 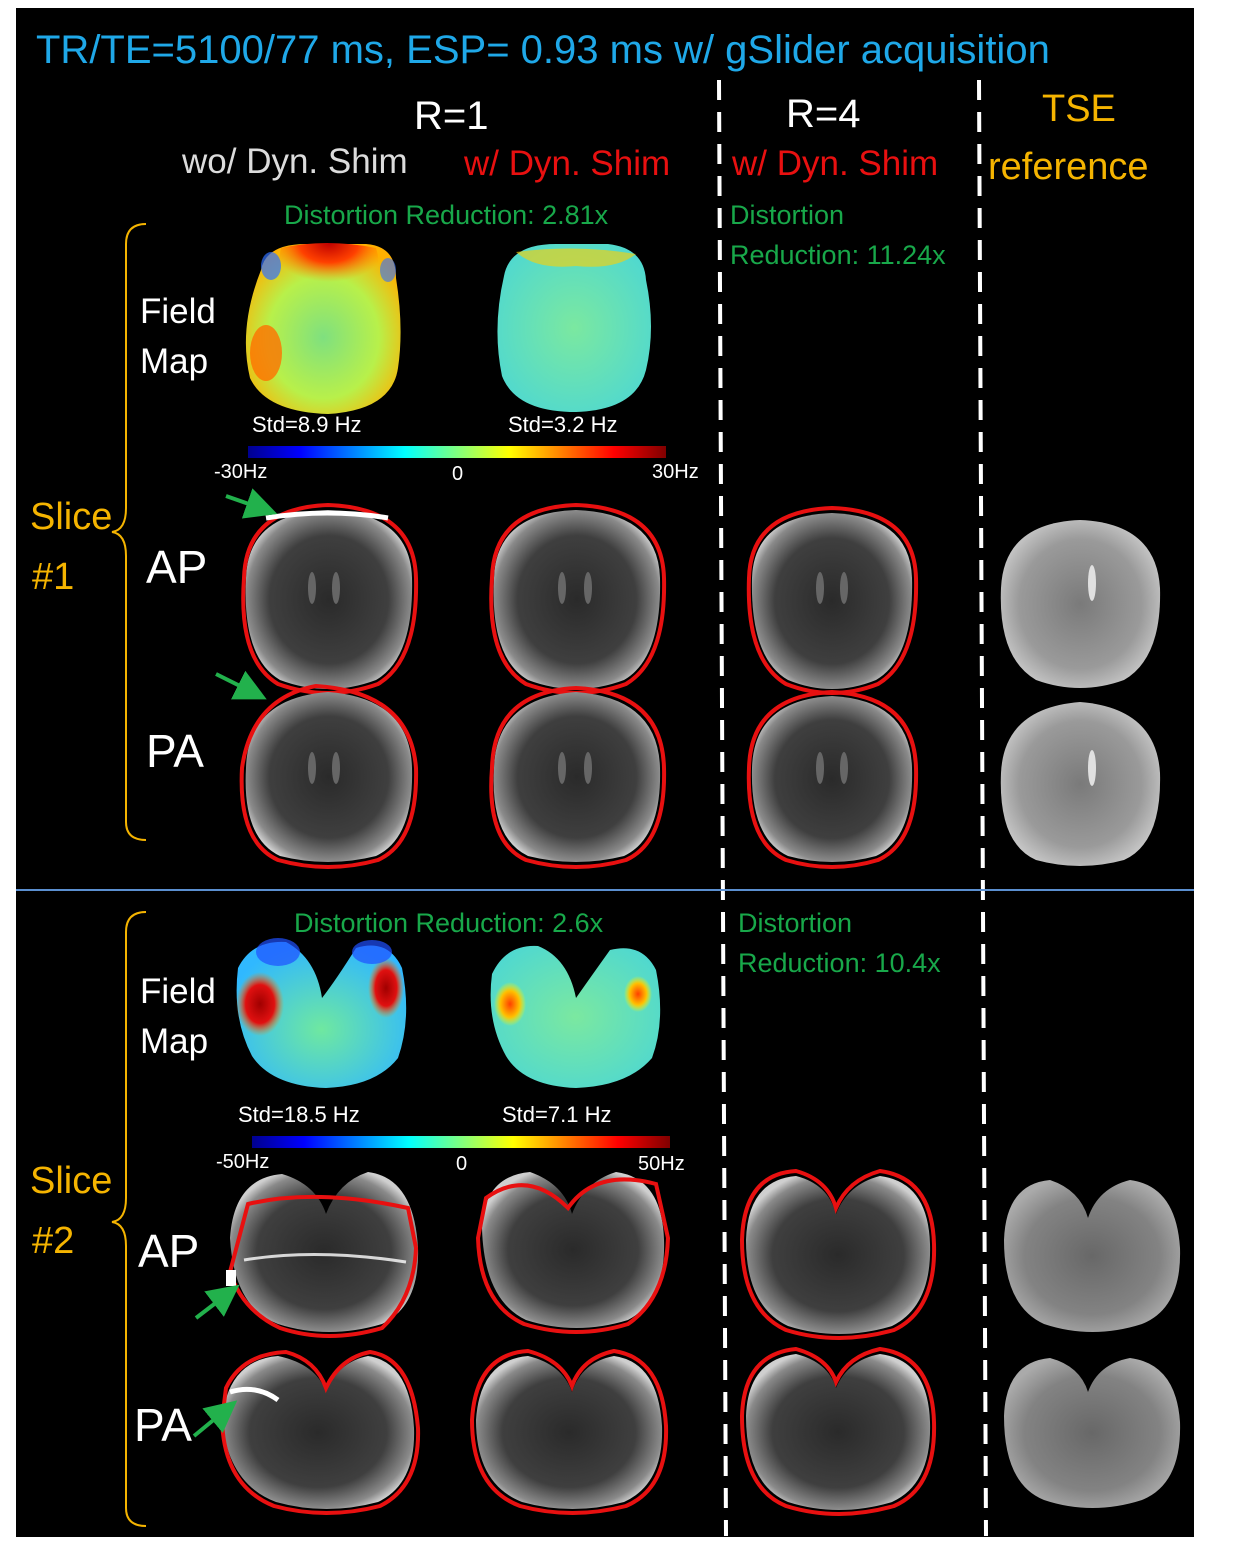 What do you see at coordinates (838, 255) in the screenshot?
I see `slice1-distortion-r4-line2: Reduction: 11.24x` at bounding box center [838, 255].